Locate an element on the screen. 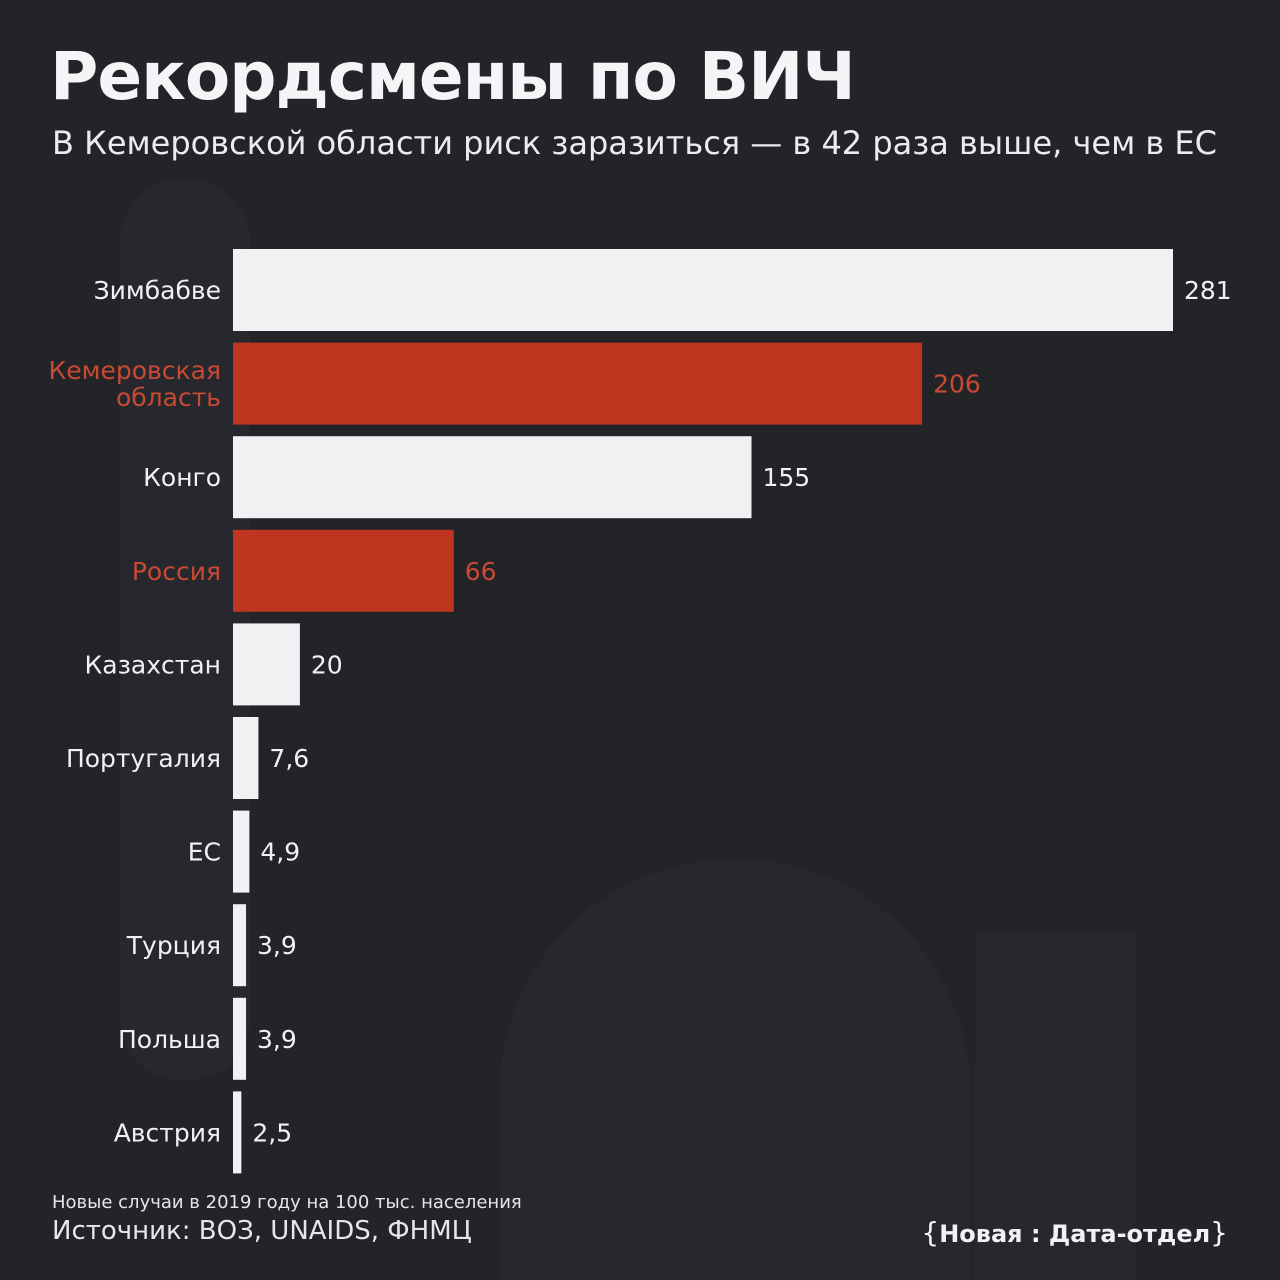 Image resolution: width=1280 pixels, height=1280 pixels. background-shape-left is located at coordinates (185, 630).